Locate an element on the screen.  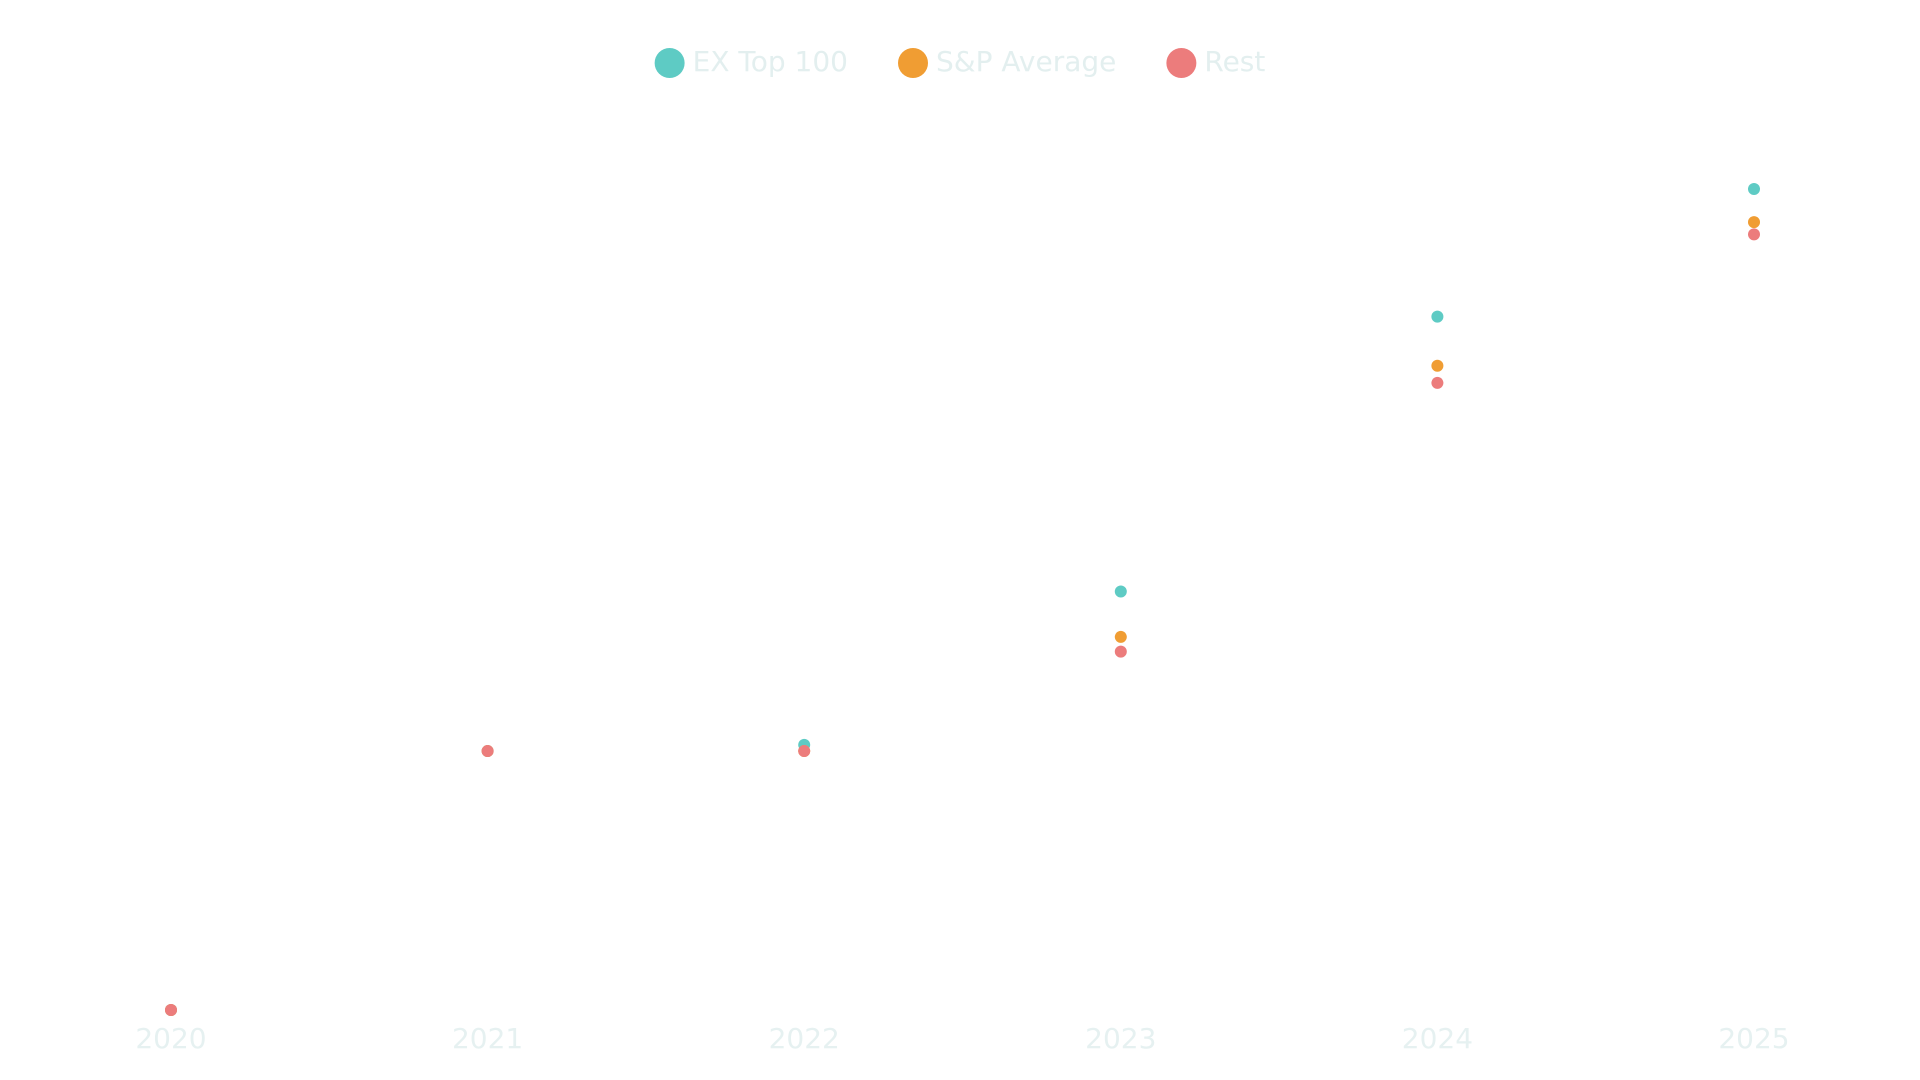
legend-label: EX Top 100 is located at coordinates (770, 61).